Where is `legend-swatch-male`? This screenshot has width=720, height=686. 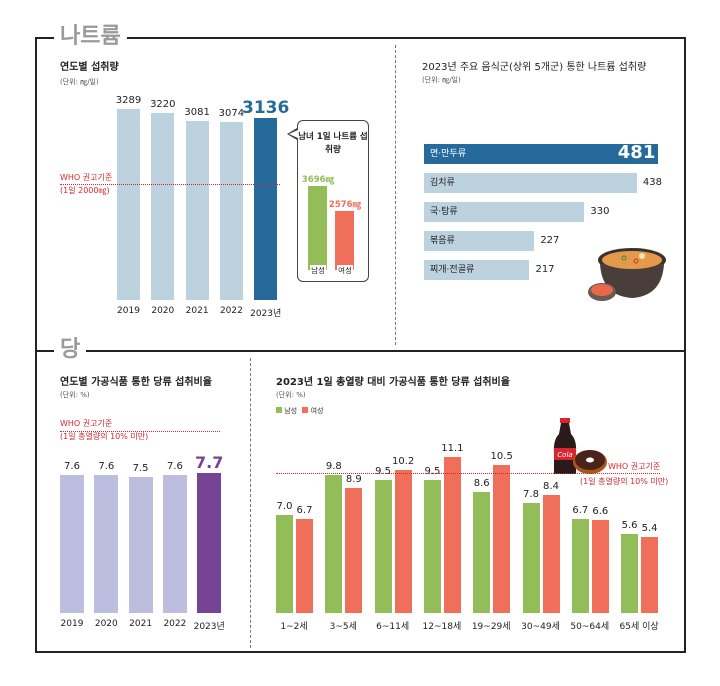 legend-swatch-male is located at coordinates (279, 410).